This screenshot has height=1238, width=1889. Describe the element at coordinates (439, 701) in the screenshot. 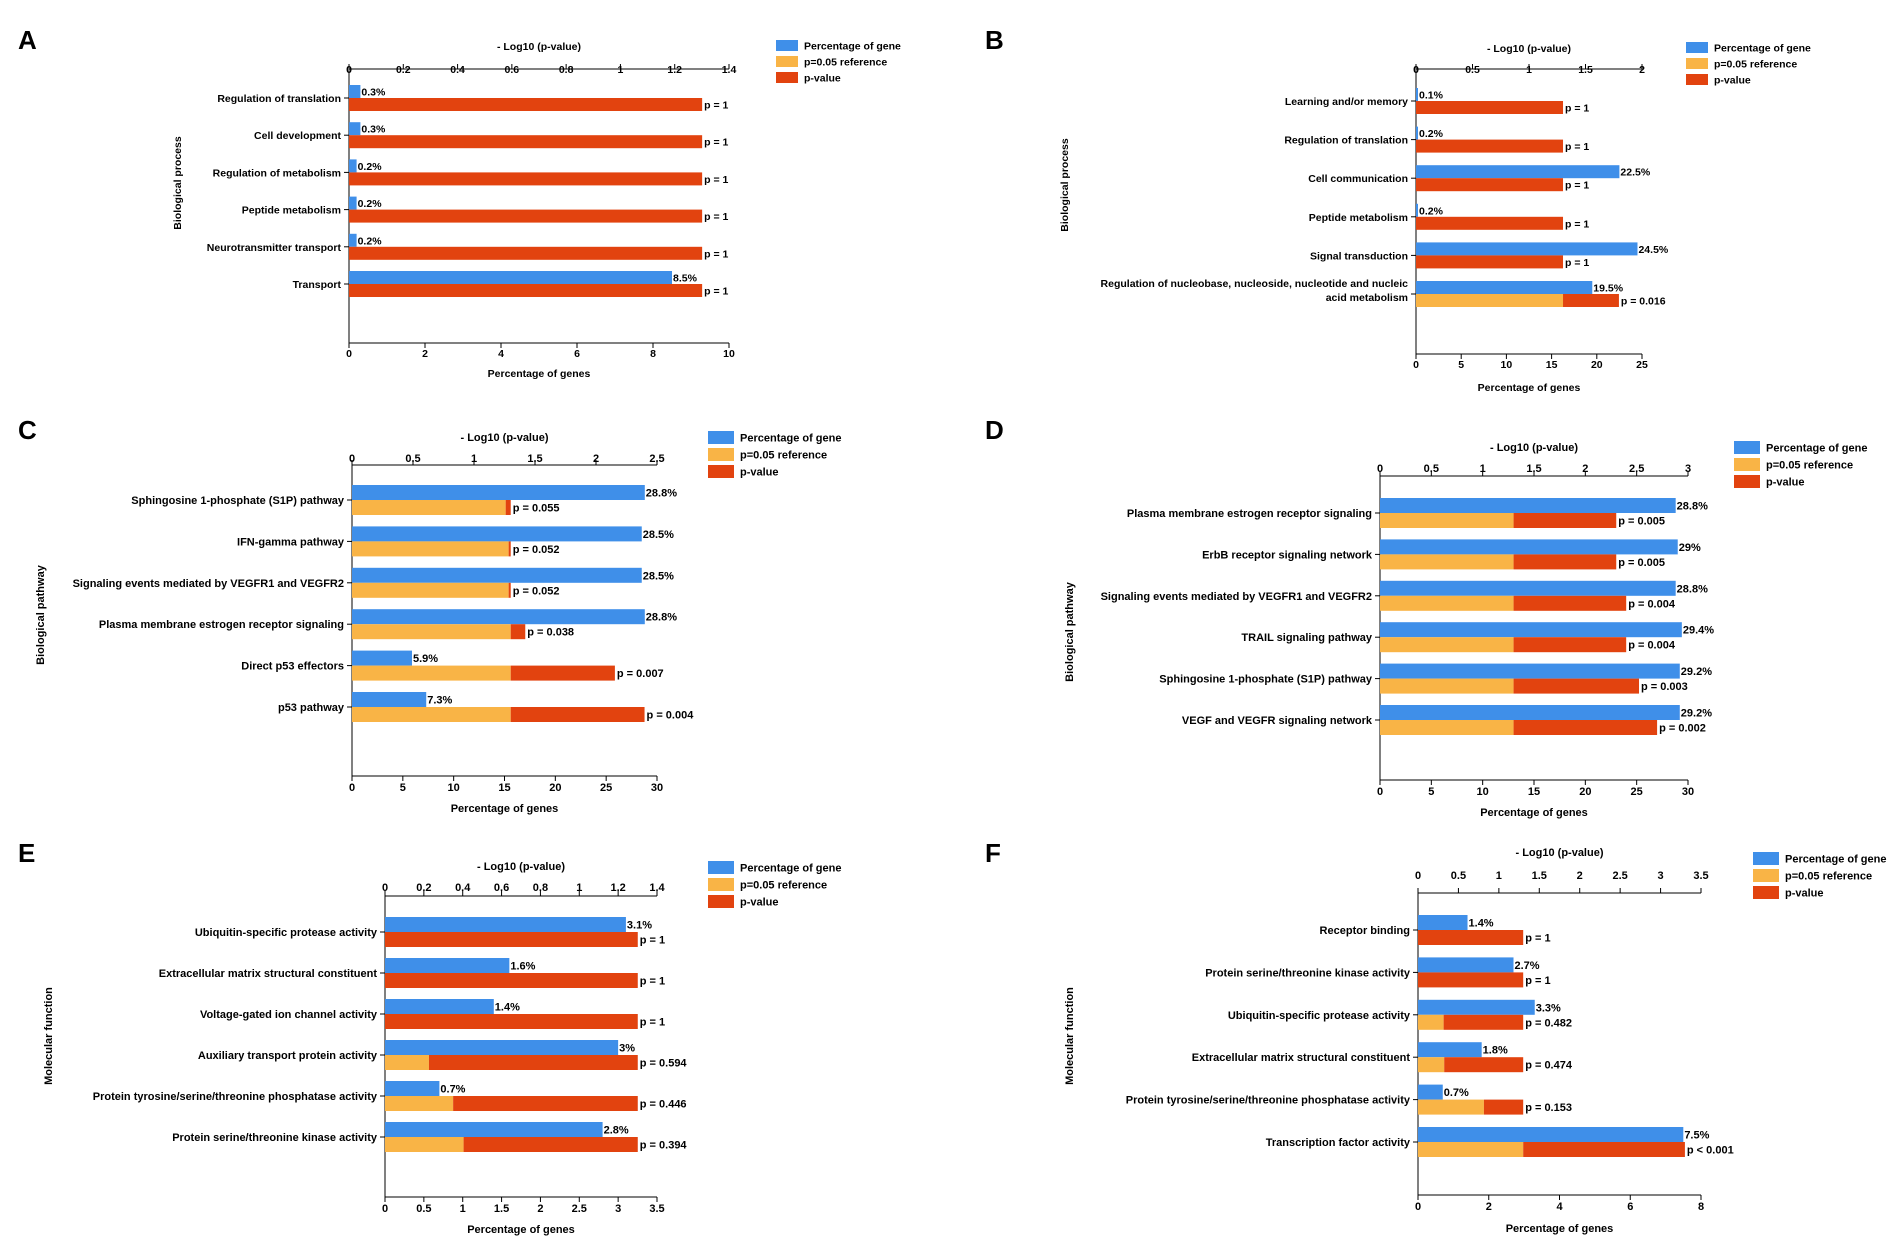

I see `percent-label: 7.3%` at that location.